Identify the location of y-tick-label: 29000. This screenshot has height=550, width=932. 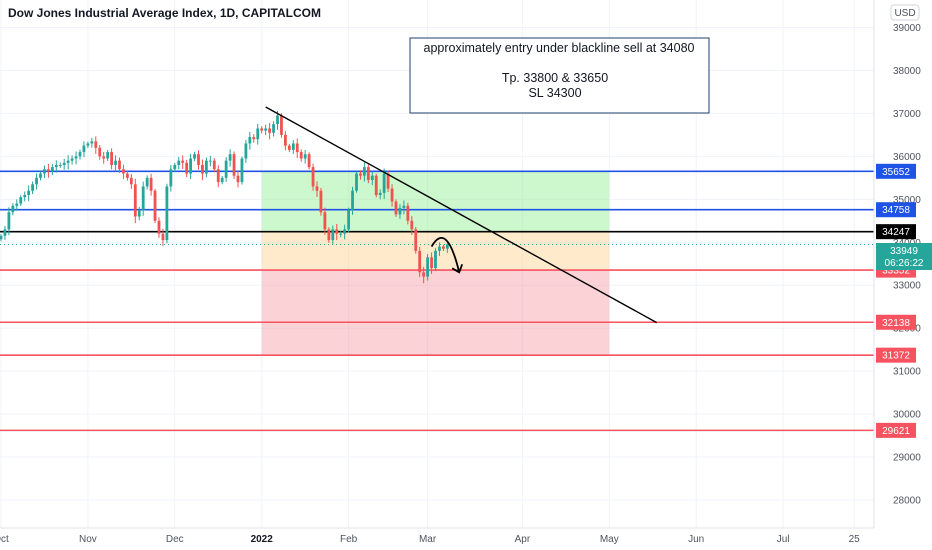
(907, 458).